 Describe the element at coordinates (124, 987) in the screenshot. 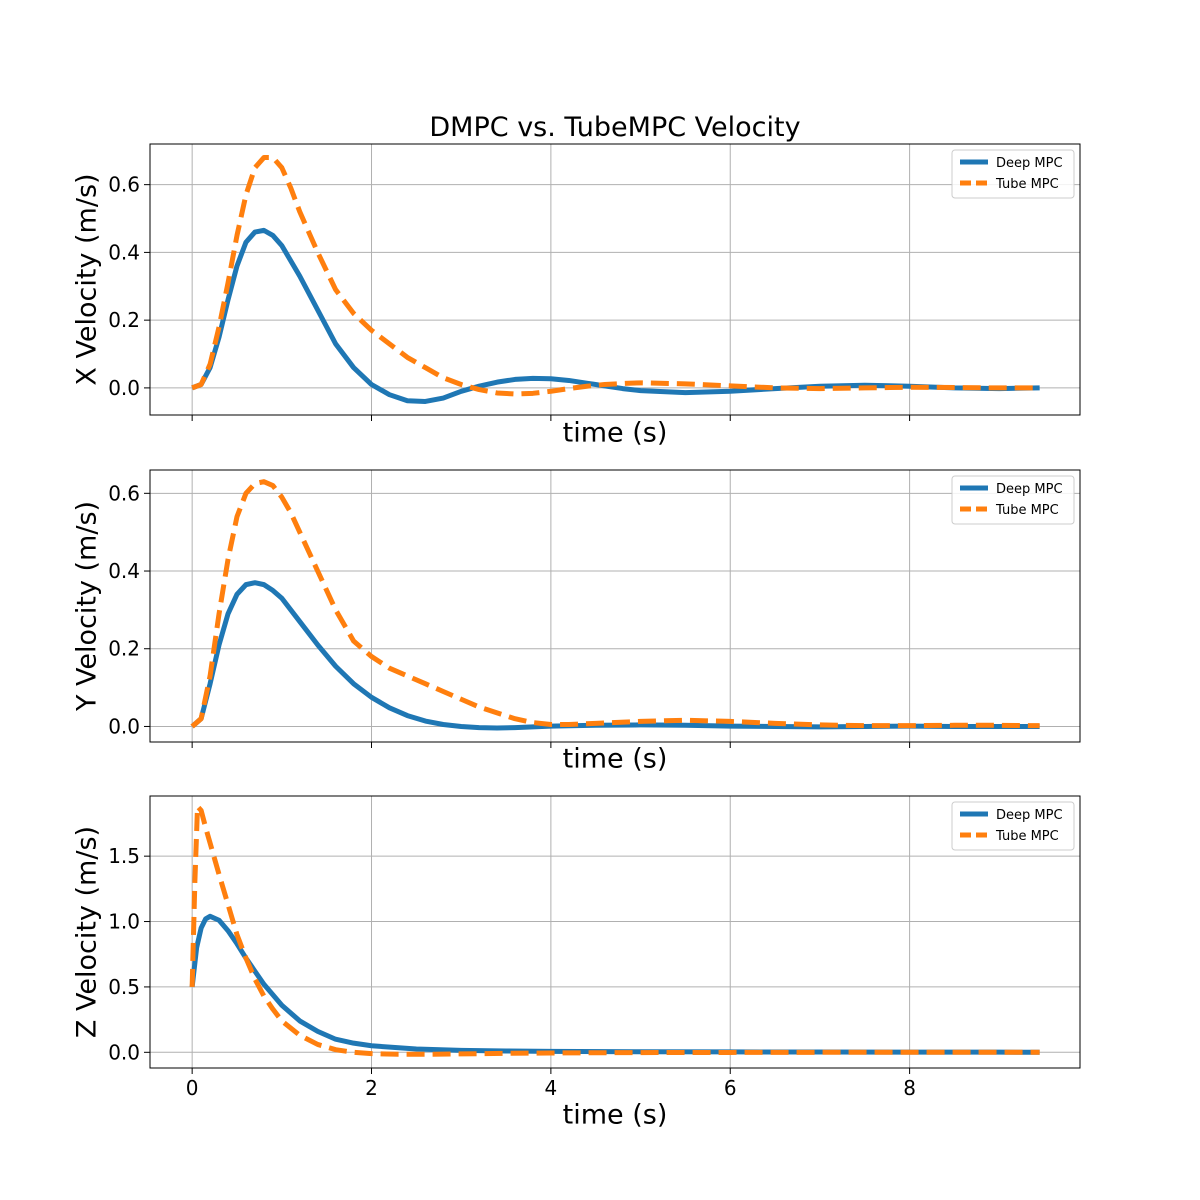

I see `y-tick-label: 0.5` at that location.